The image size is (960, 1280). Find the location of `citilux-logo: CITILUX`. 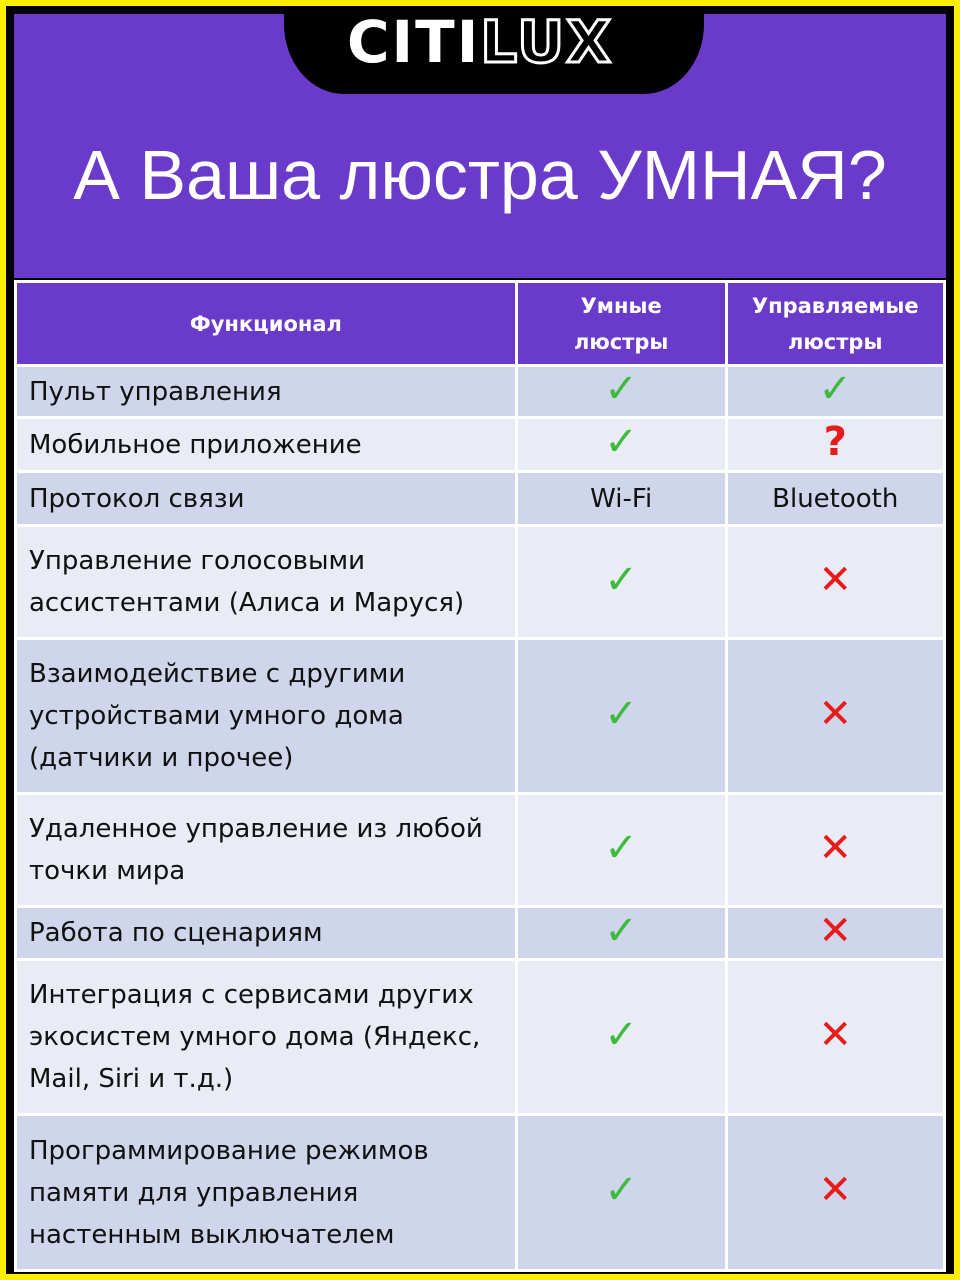

citilux-logo: CITILUX is located at coordinates (479, 42).